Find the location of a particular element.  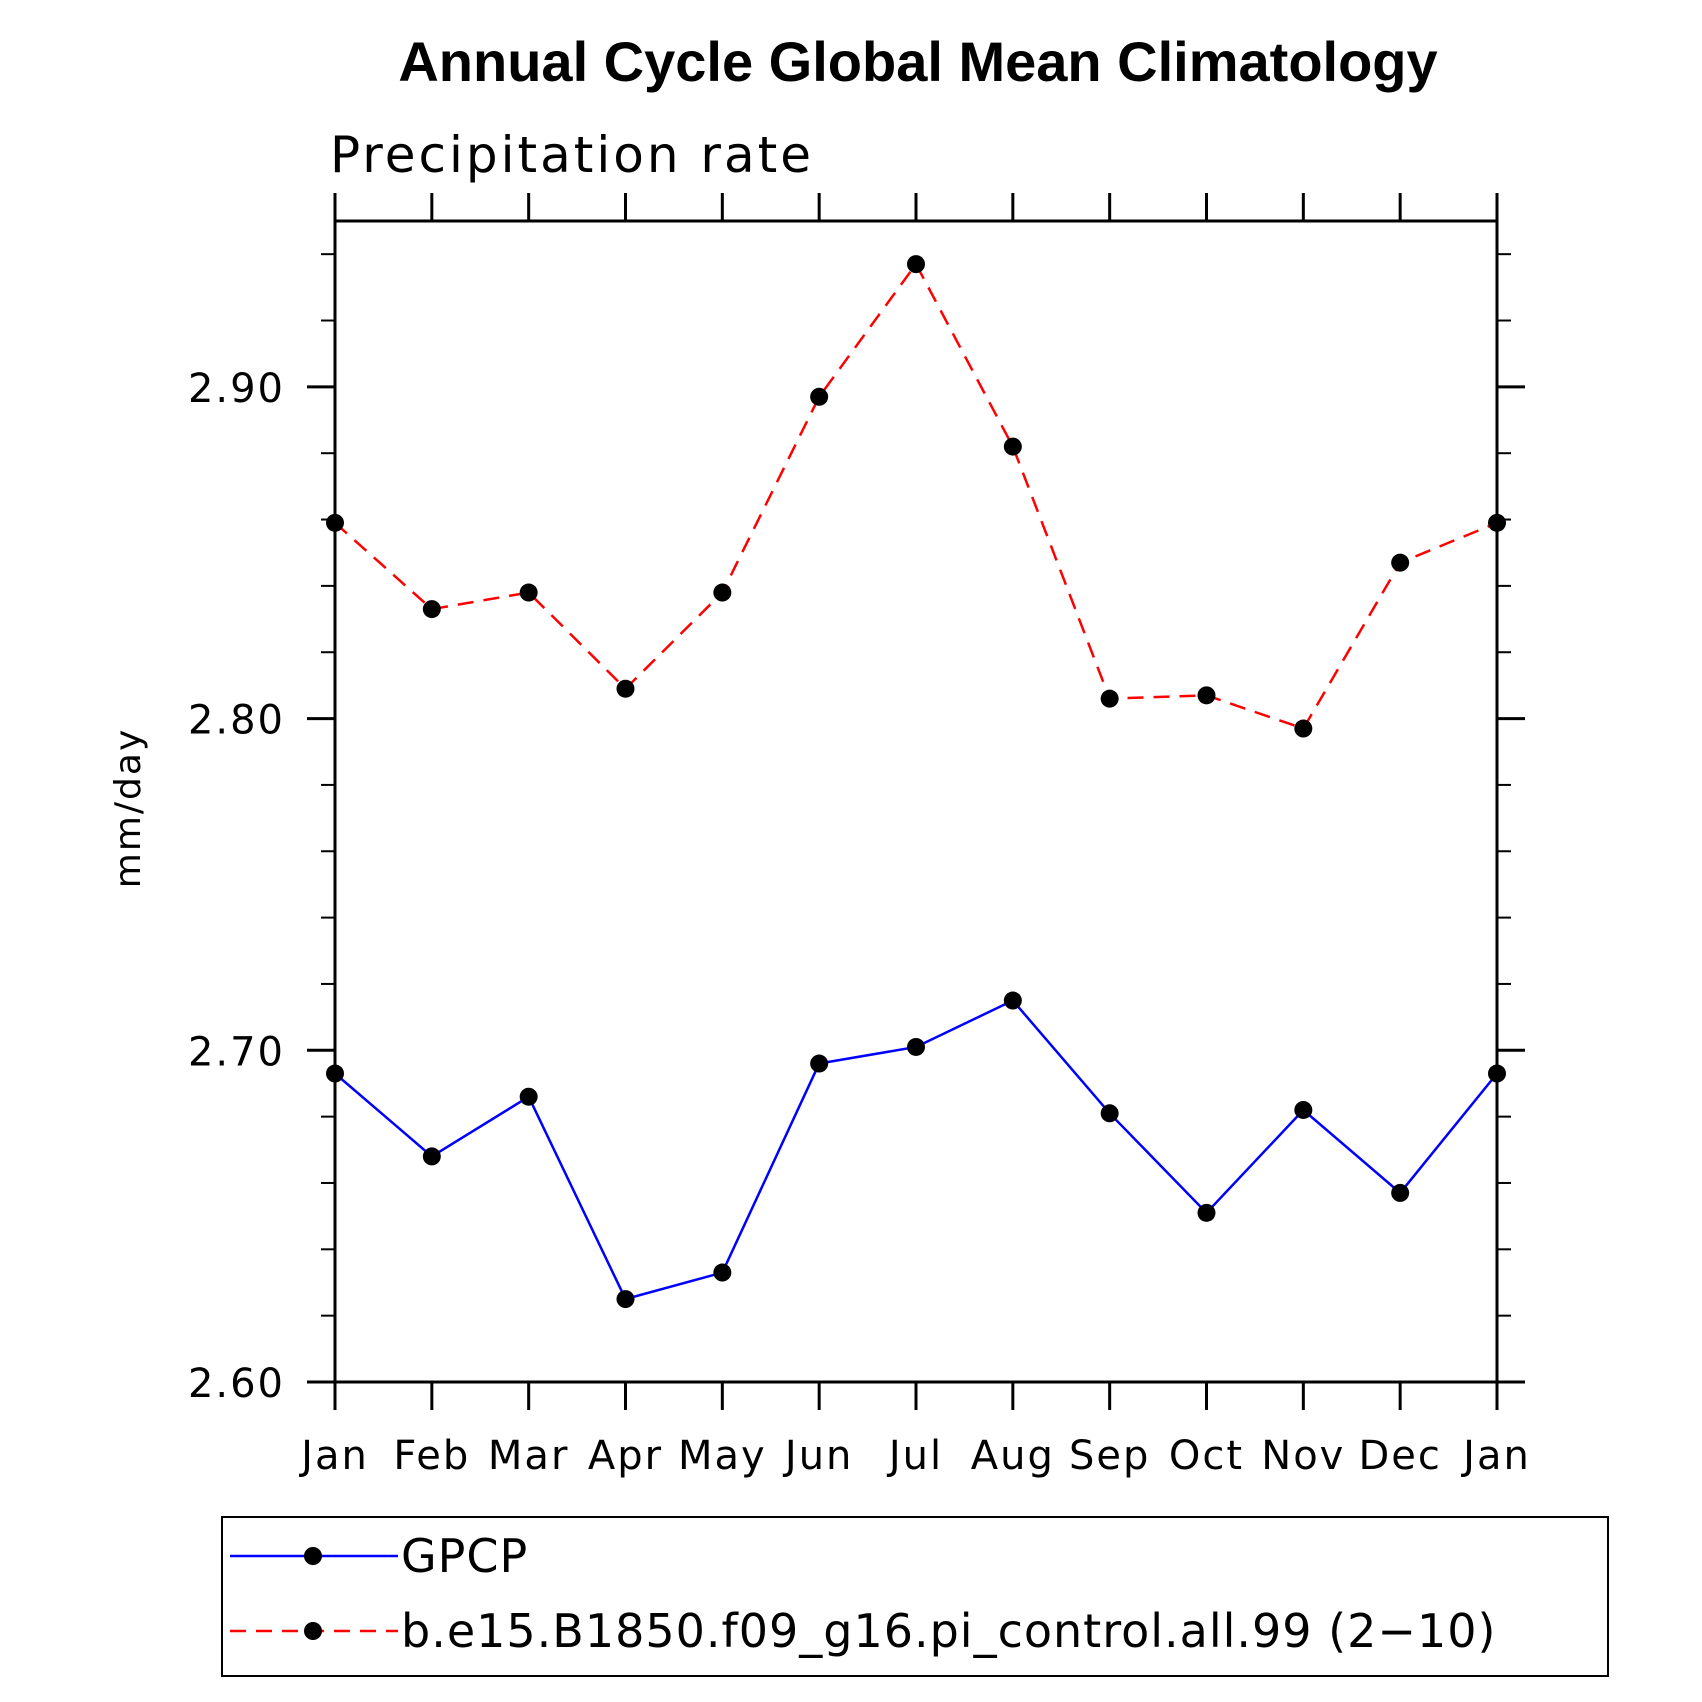

y-tick-label: 2.90 is located at coordinates (236, 389).